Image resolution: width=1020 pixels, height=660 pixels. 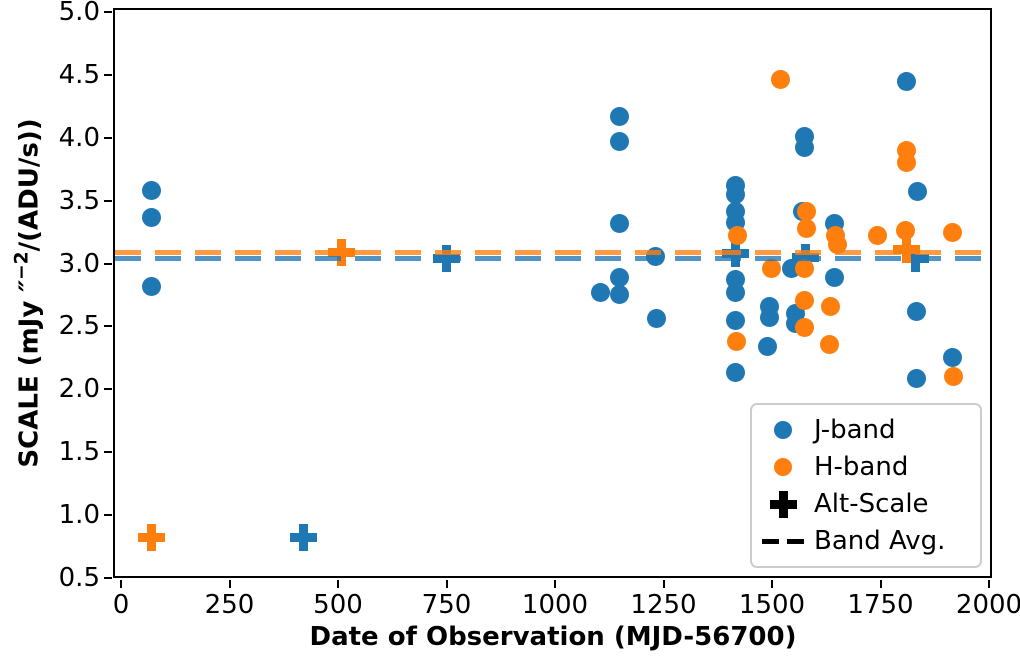 What do you see at coordinates (29, 379) in the screenshot?
I see `y-axis-label-prefix: SCALE (mJy` at bounding box center [29, 379].